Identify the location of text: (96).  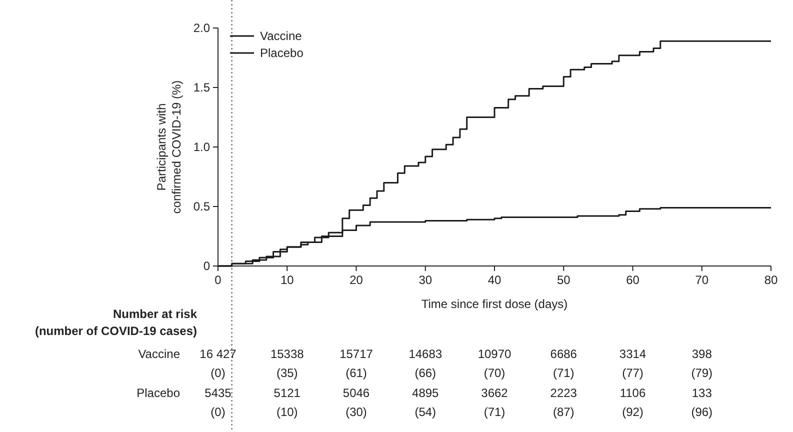
(702, 412).